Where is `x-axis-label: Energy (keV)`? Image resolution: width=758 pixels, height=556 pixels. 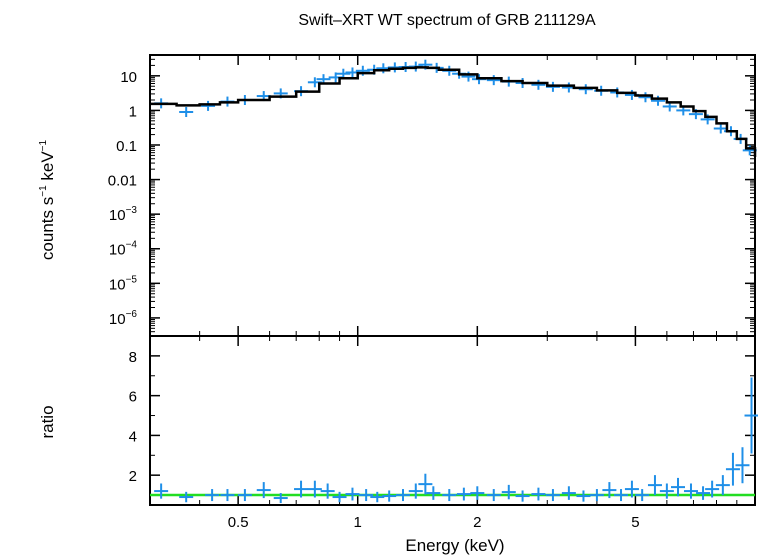 x-axis-label: Energy (keV) is located at coordinates (454, 545).